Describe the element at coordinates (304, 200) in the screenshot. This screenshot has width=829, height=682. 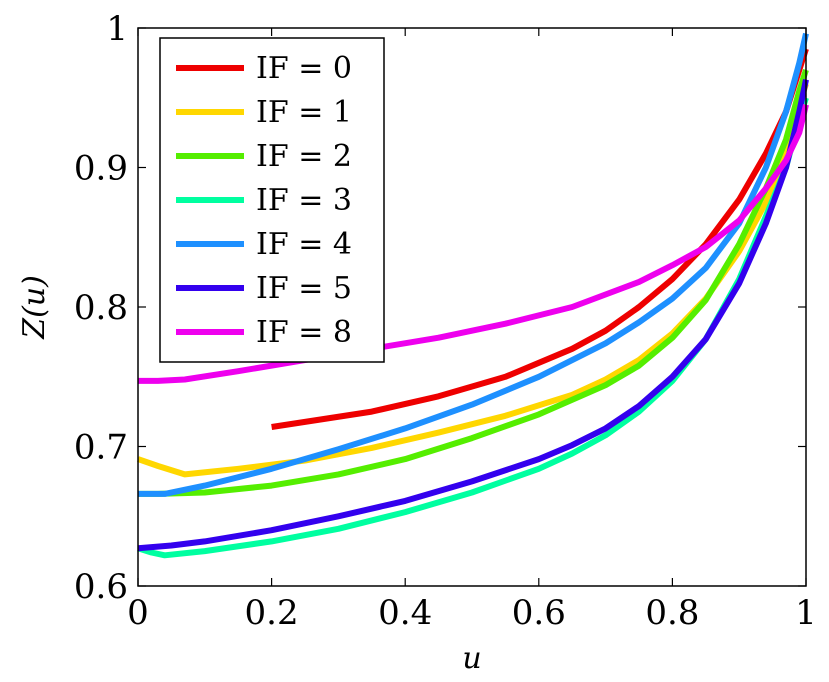
I see `legend-label-3: IF = 3` at that location.